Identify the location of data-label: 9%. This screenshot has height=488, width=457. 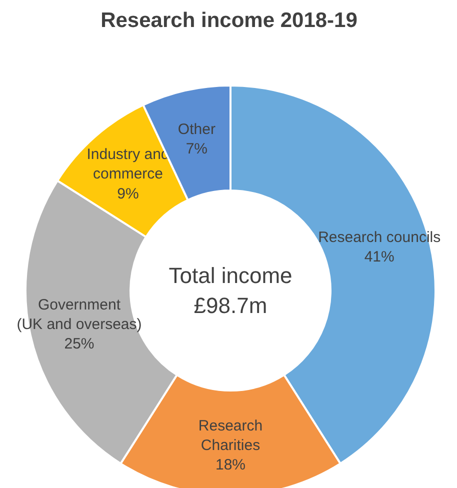
(128, 193).